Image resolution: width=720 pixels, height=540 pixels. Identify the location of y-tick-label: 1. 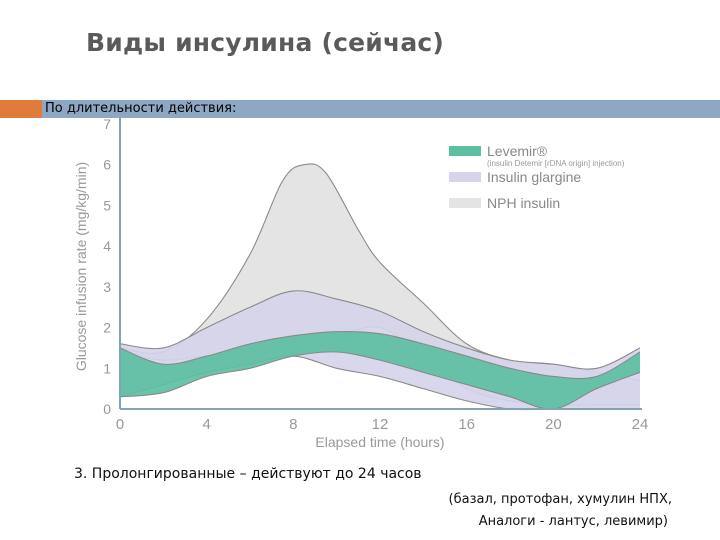
(107, 368).